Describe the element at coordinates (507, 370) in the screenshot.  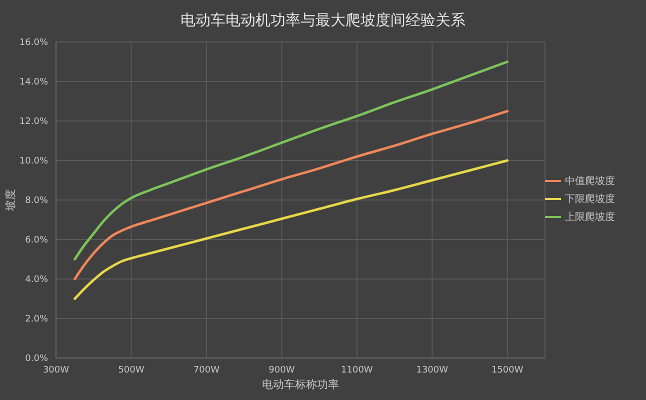
I see `x-tick-label: 1500W` at that location.